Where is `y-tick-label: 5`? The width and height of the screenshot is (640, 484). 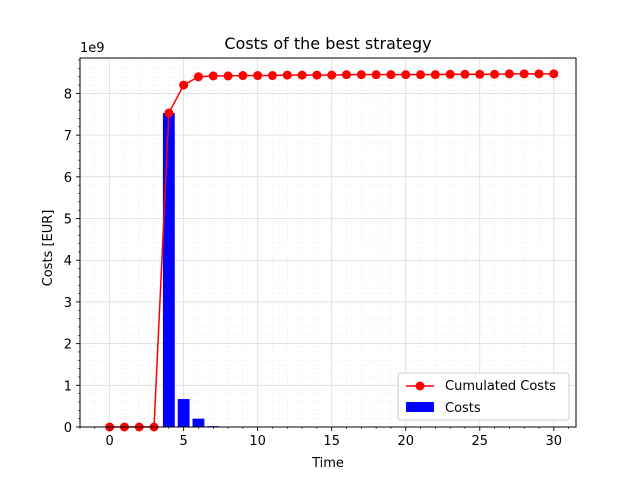 y-tick-label: 5 is located at coordinates (68, 220).